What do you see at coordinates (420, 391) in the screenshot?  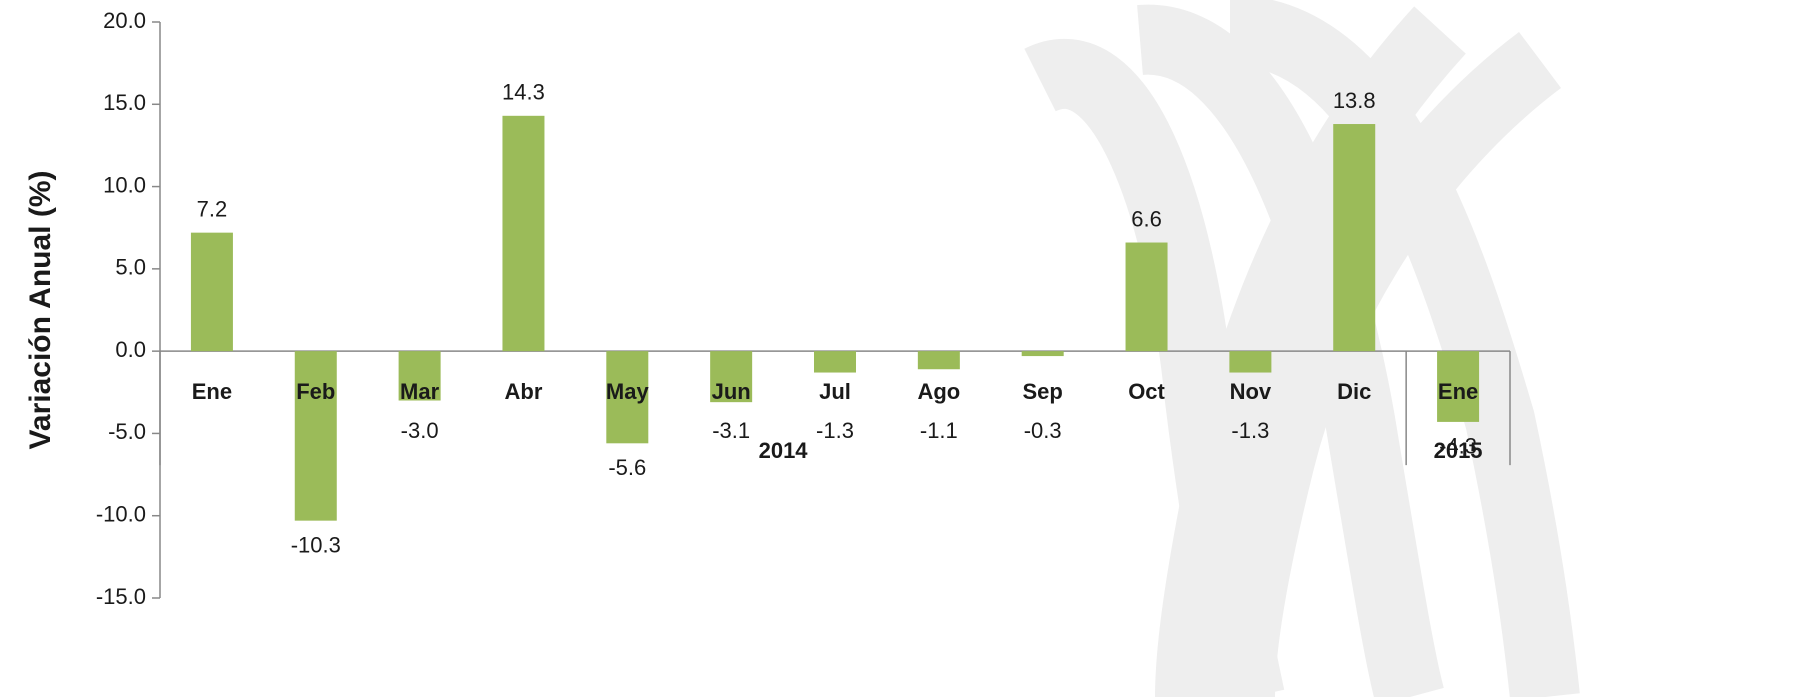 I see `x-tick-label: Mar` at bounding box center [420, 391].